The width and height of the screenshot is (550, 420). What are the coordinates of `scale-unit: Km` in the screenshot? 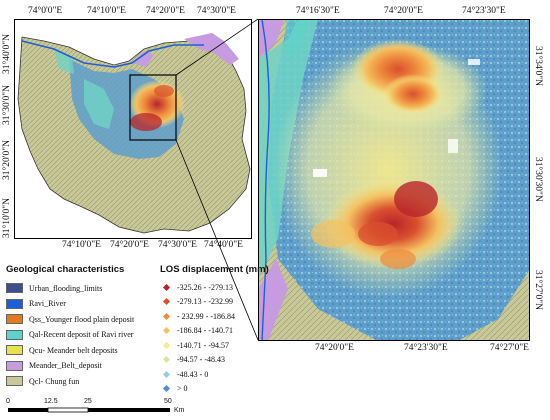 It's located at (179, 410).